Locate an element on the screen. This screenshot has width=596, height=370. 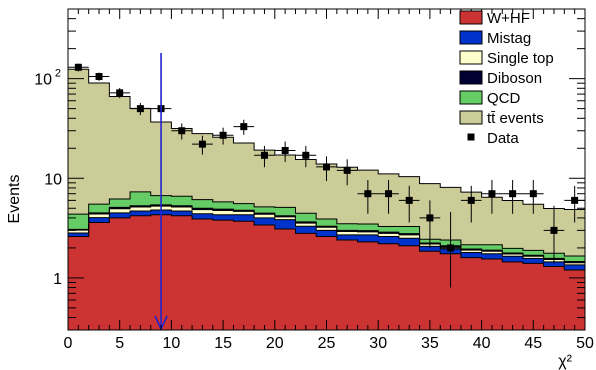
x-tick-label: 50 is located at coordinates (585, 343).